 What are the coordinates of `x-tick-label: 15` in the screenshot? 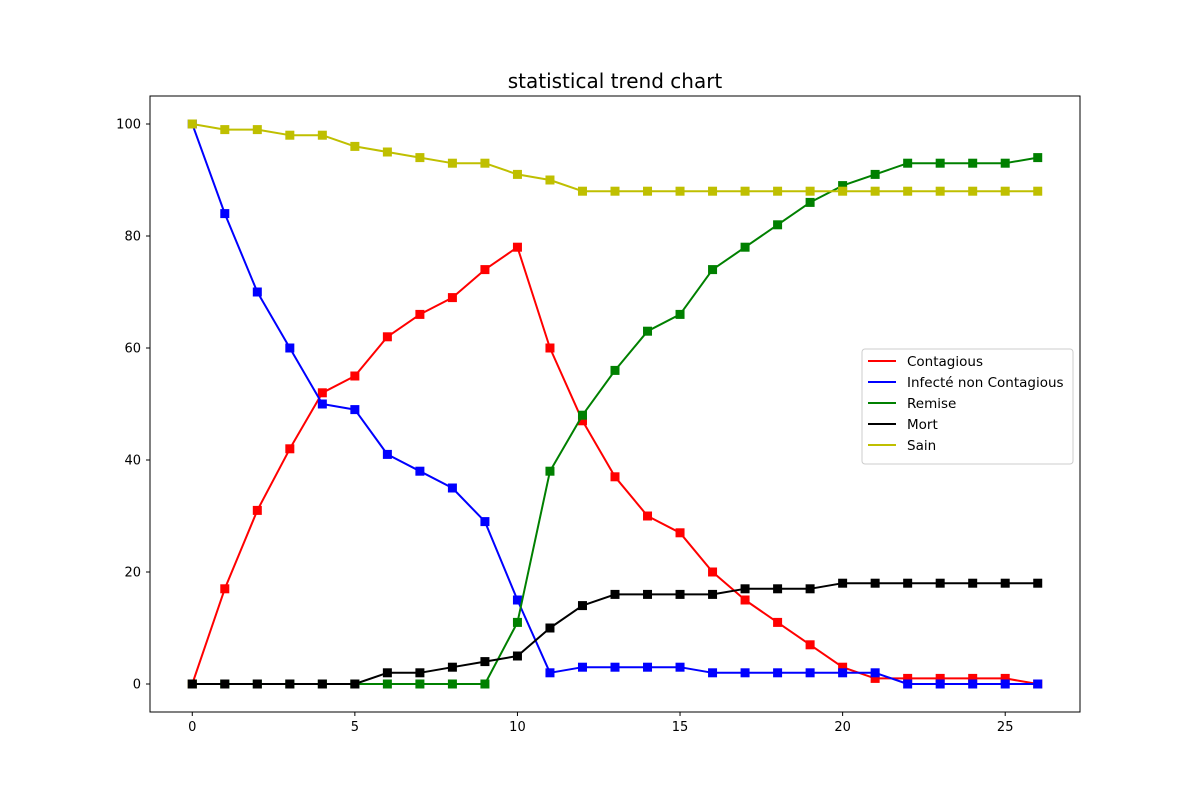 It's located at (680, 727).